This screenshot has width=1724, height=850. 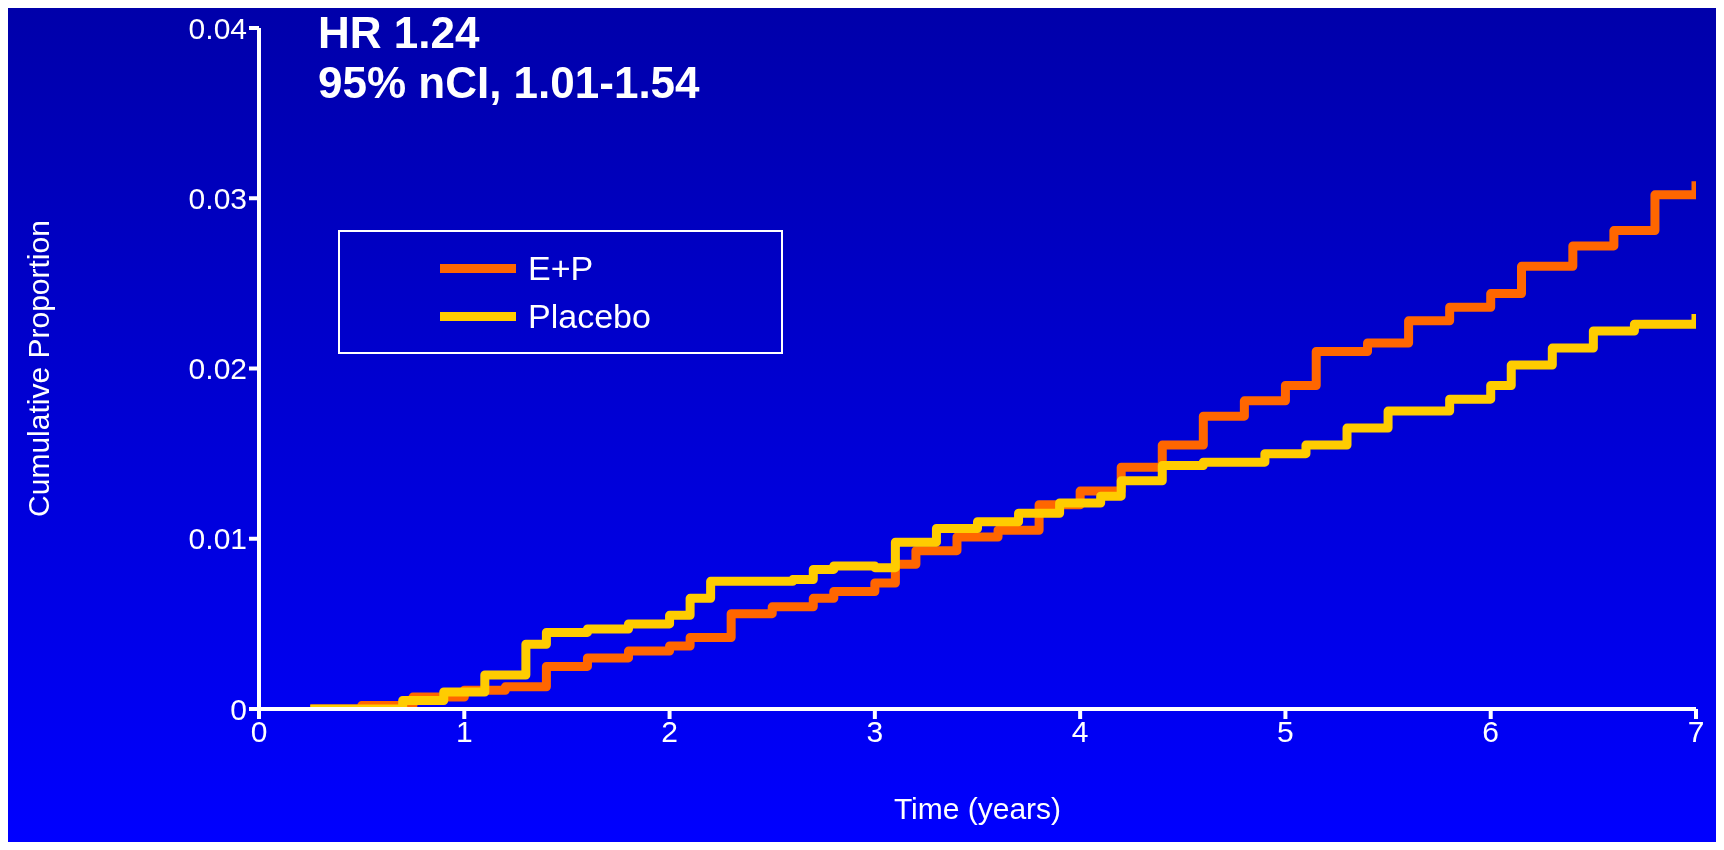 What do you see at coordinates (217, 198) in the screenshot?
I see `y-tick-label: 0.03` at bounding box center [217, 198].